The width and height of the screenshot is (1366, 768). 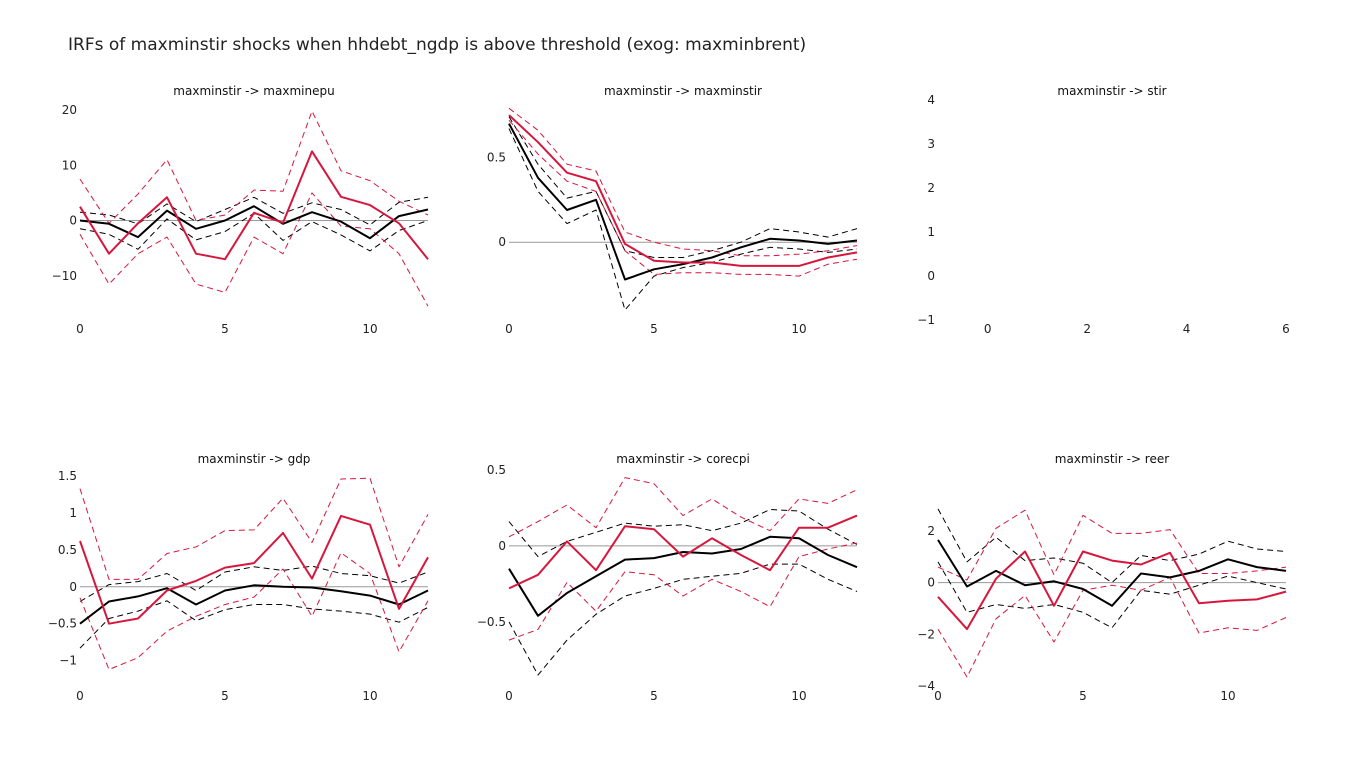 I want to click on panel-4: maxminstir -> gdp −1 −0.5 0 0.5 1 1.5 0 5 10, so click(x=238, y=577).